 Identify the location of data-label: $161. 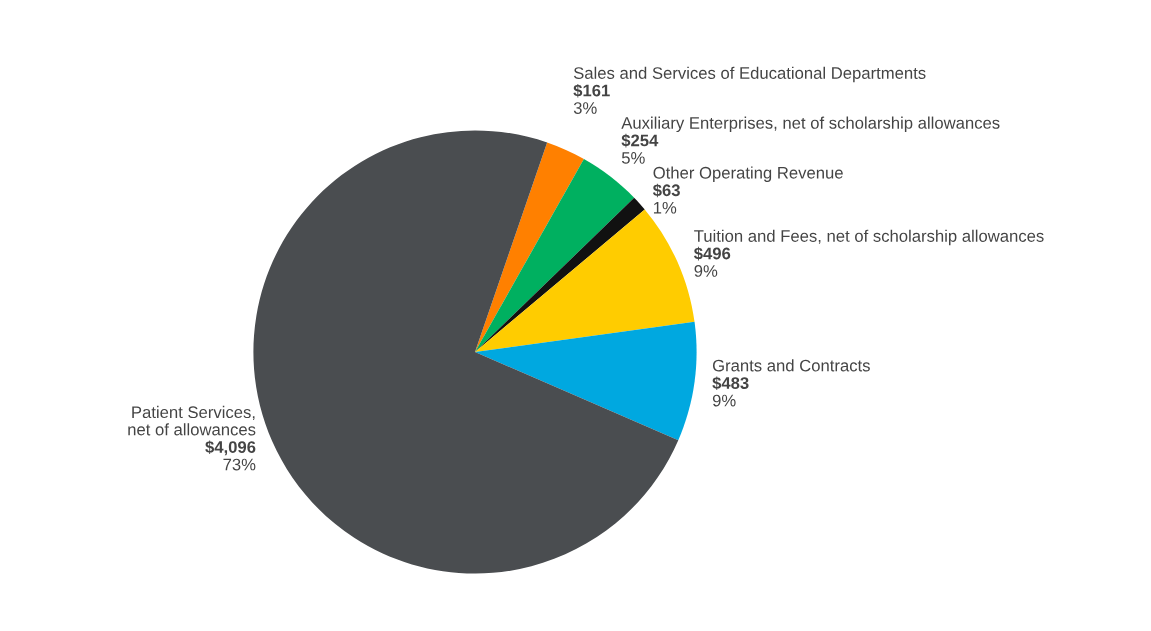
(591, 90).